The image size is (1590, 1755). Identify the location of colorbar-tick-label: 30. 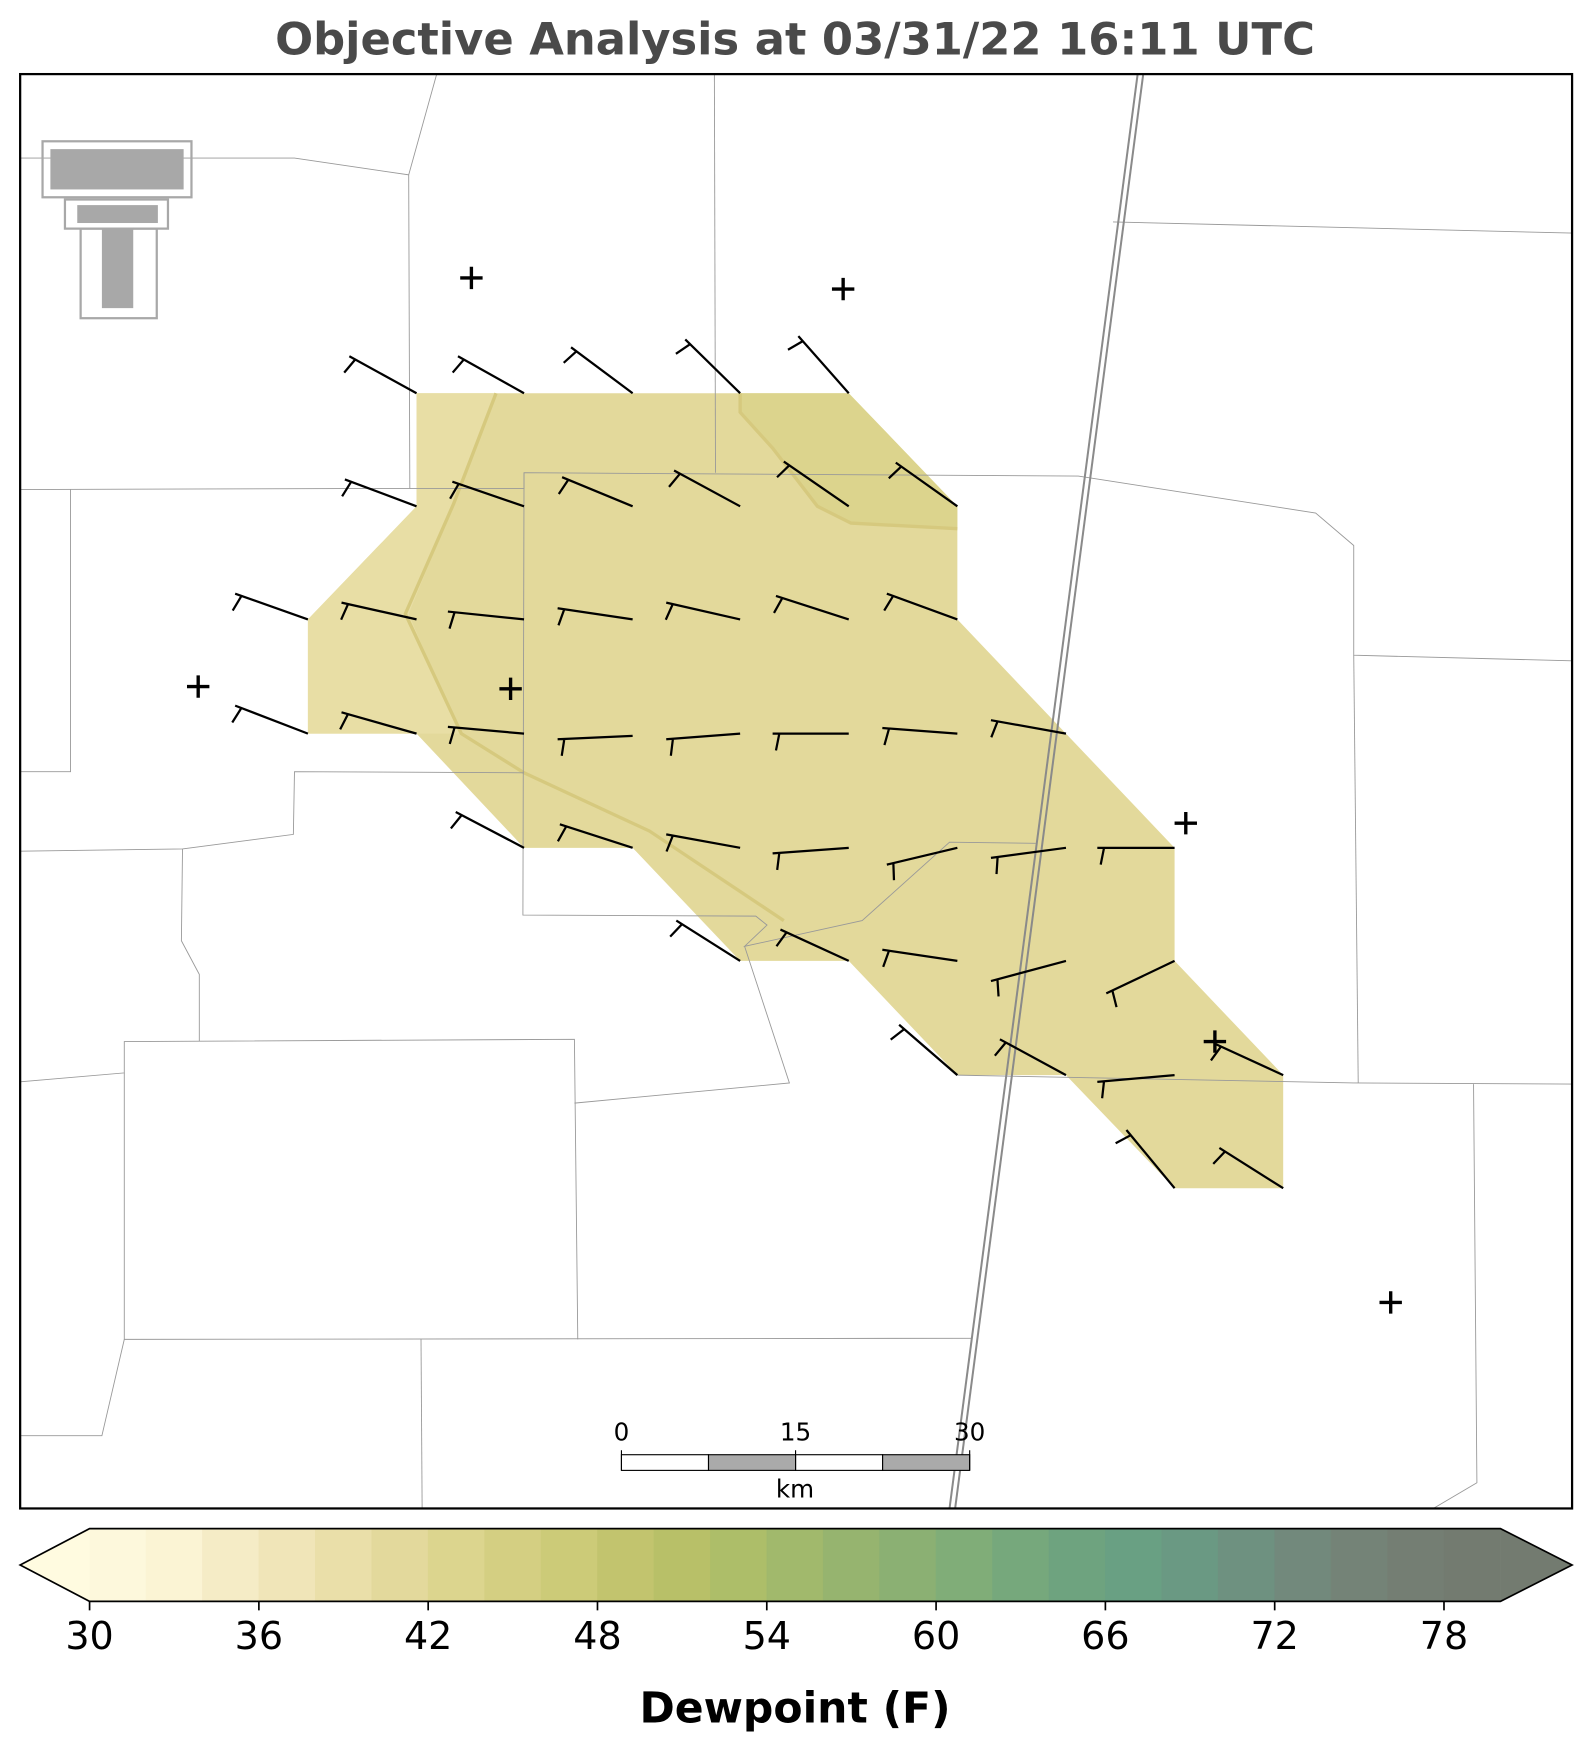
(89, 1636).